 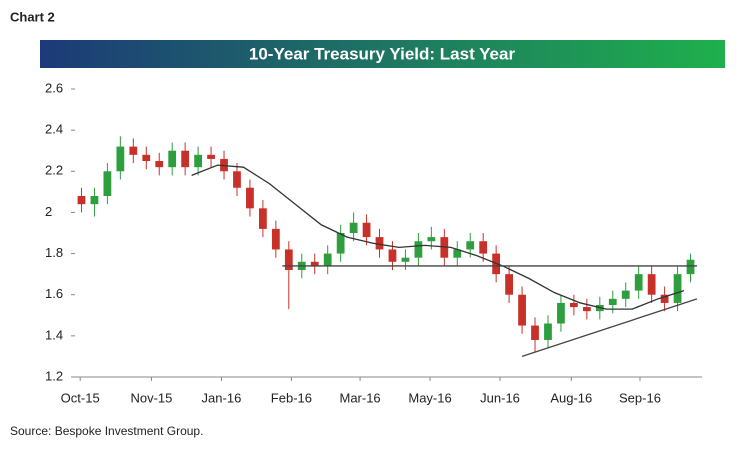 I want to click on y-tick-label: 1.6, so click(x=54, y=293).